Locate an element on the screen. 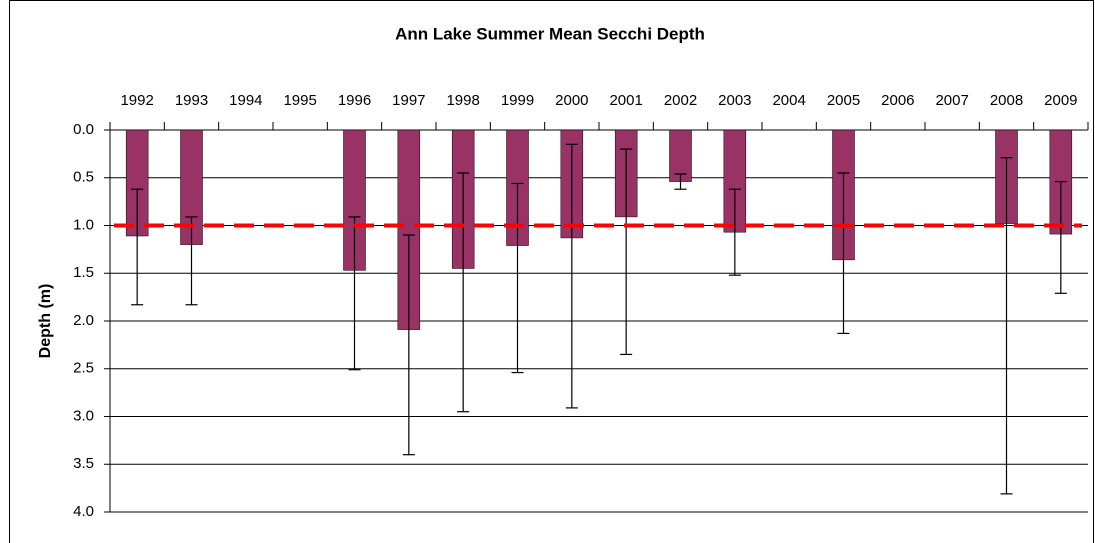 The height and width of the screenshot is (543, 1095). x-tick-label: 2007 is located at coordinates (951, 100).